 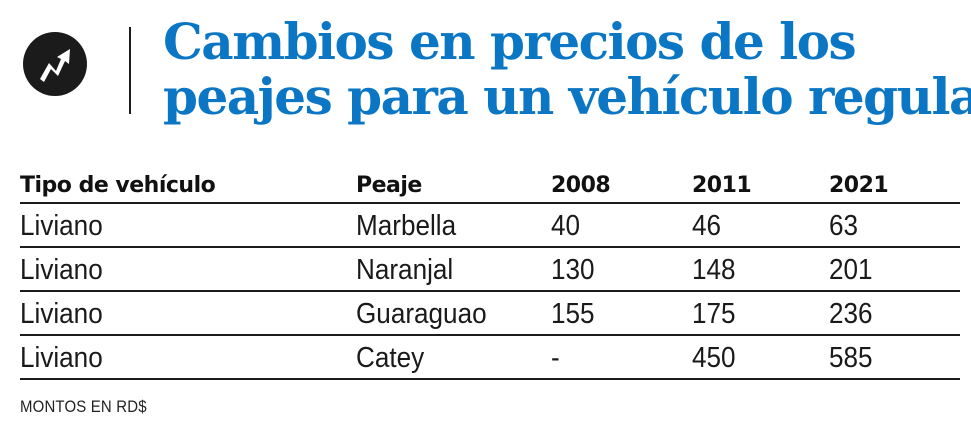 I want to click on cell-2011: 175, so click(x=714, y=314).